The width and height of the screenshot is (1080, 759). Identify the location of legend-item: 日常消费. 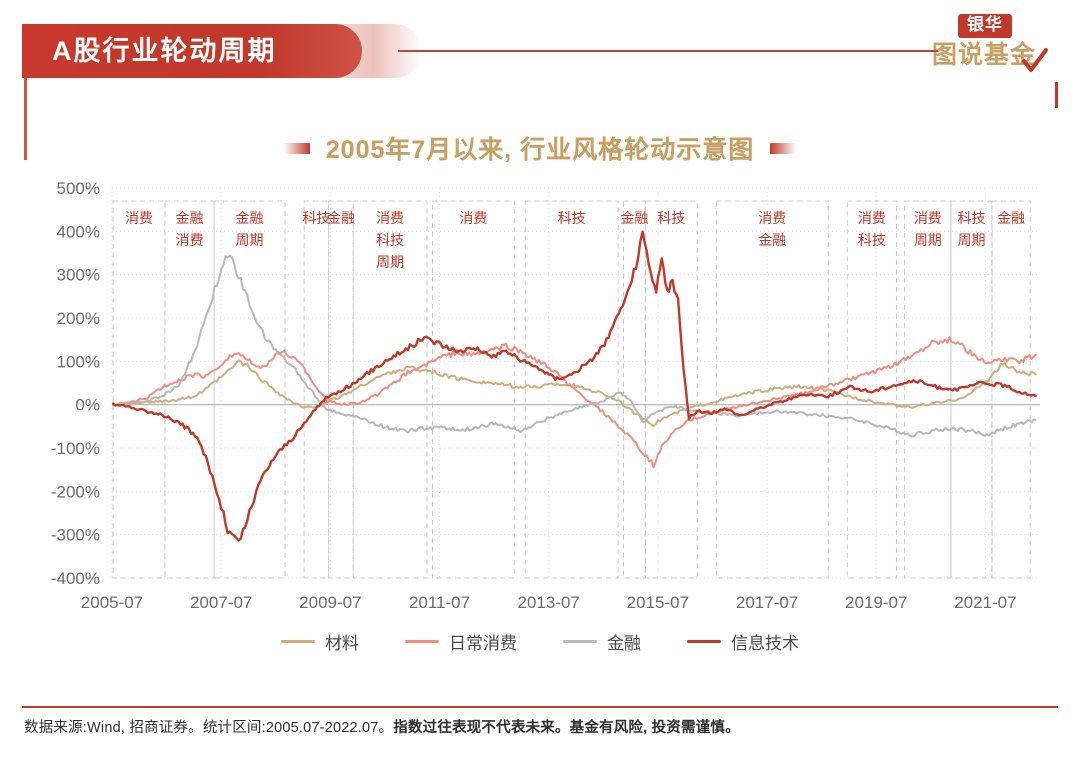
(461, 641).